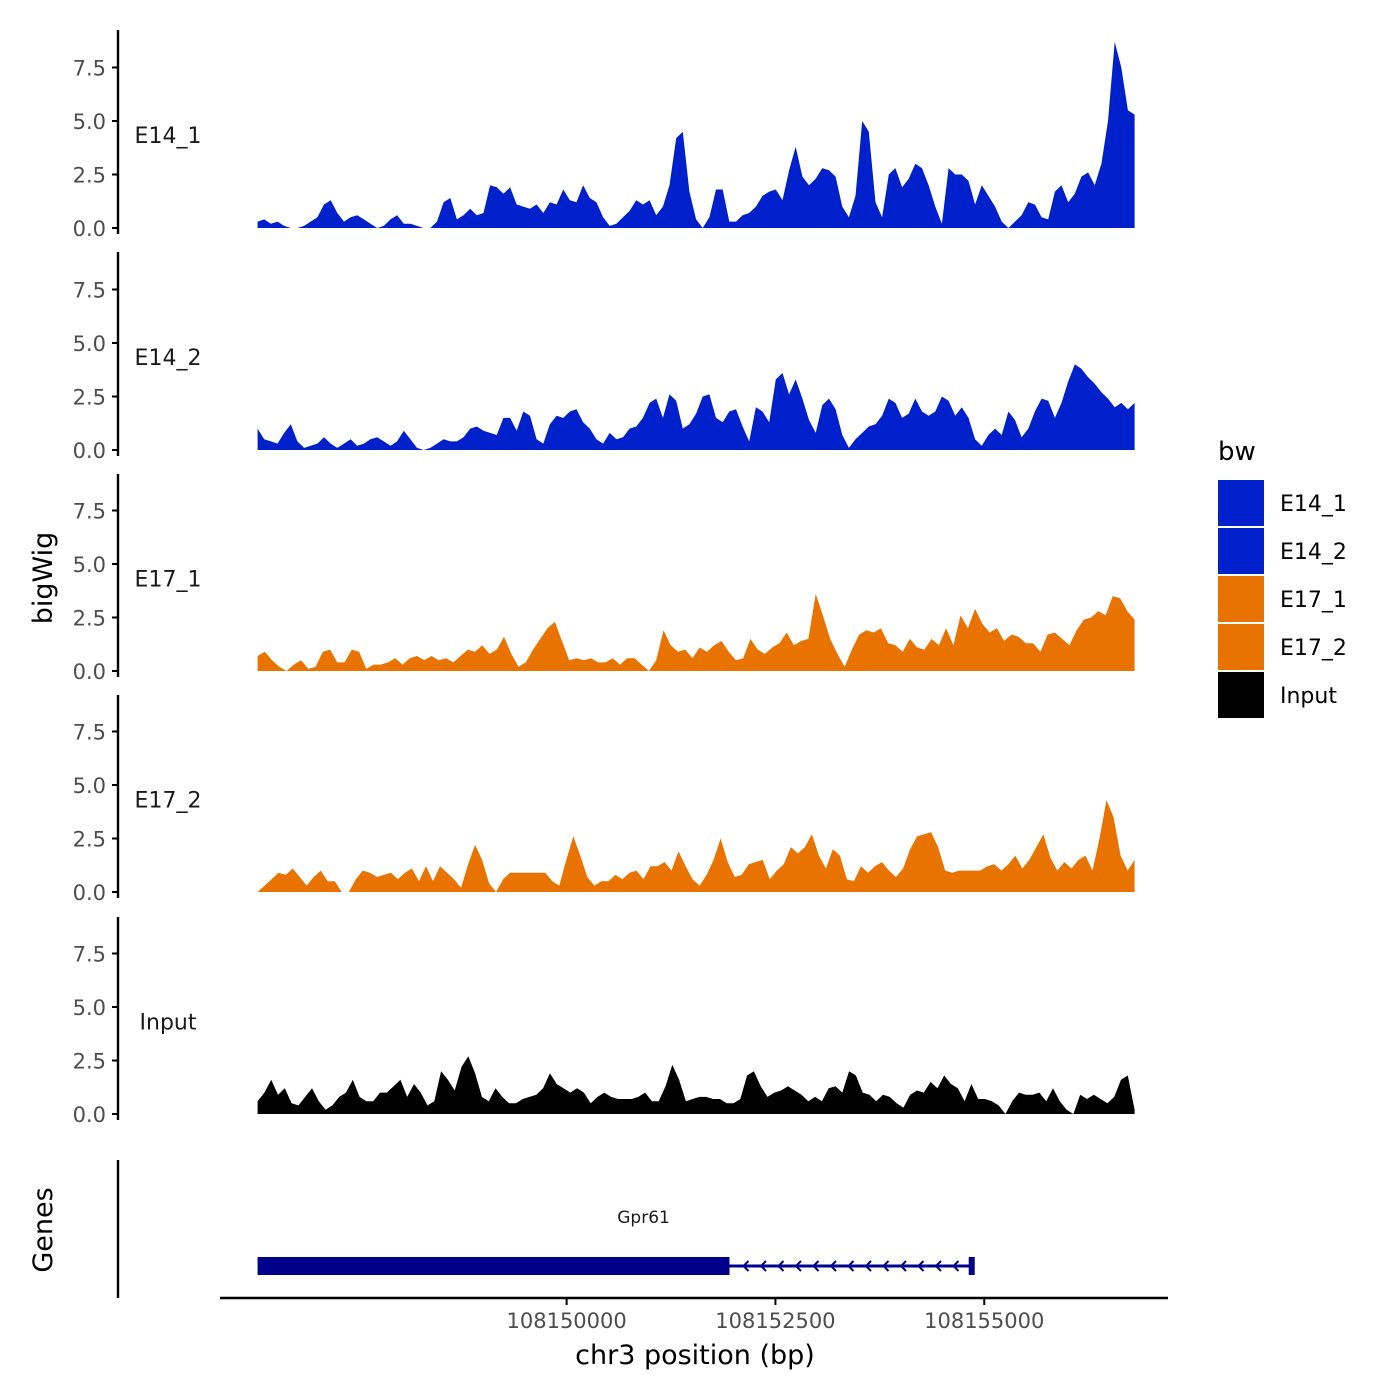  Describe the element at coordinates (1313, 504) in the screenshot. I see `legend-label-E14_1: E14_1` at that location.